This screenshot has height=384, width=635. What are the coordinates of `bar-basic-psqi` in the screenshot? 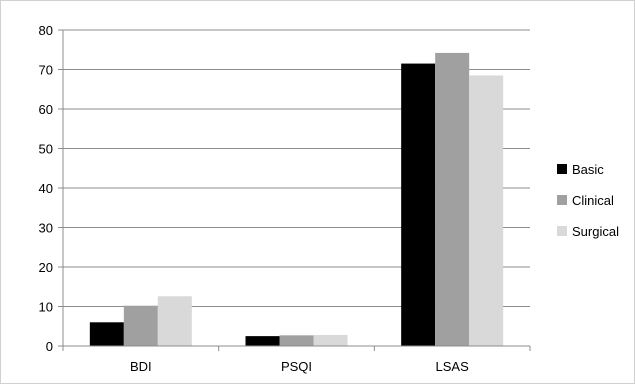 It's located at (262, 341).